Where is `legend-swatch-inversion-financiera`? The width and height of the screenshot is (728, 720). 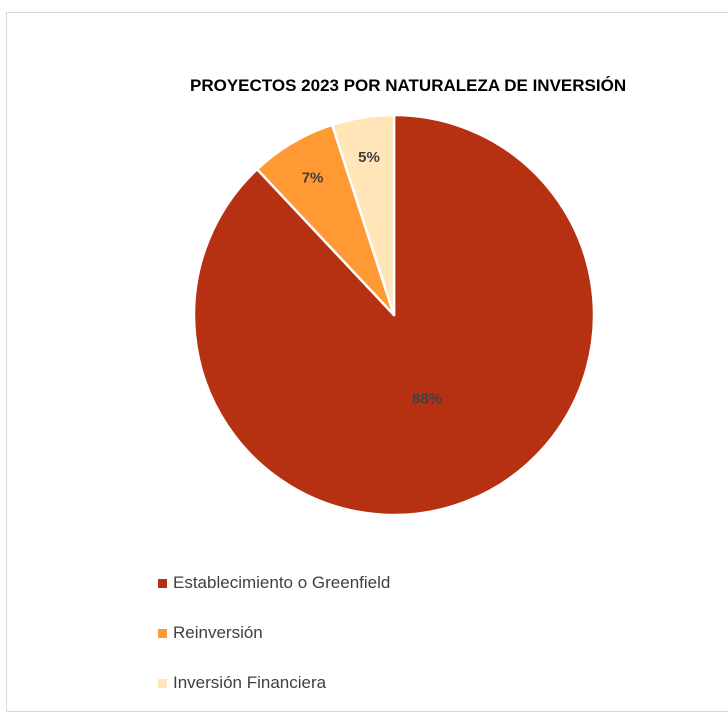
legend-swatch-inversion-financiera is located at coordinates (162, 683).